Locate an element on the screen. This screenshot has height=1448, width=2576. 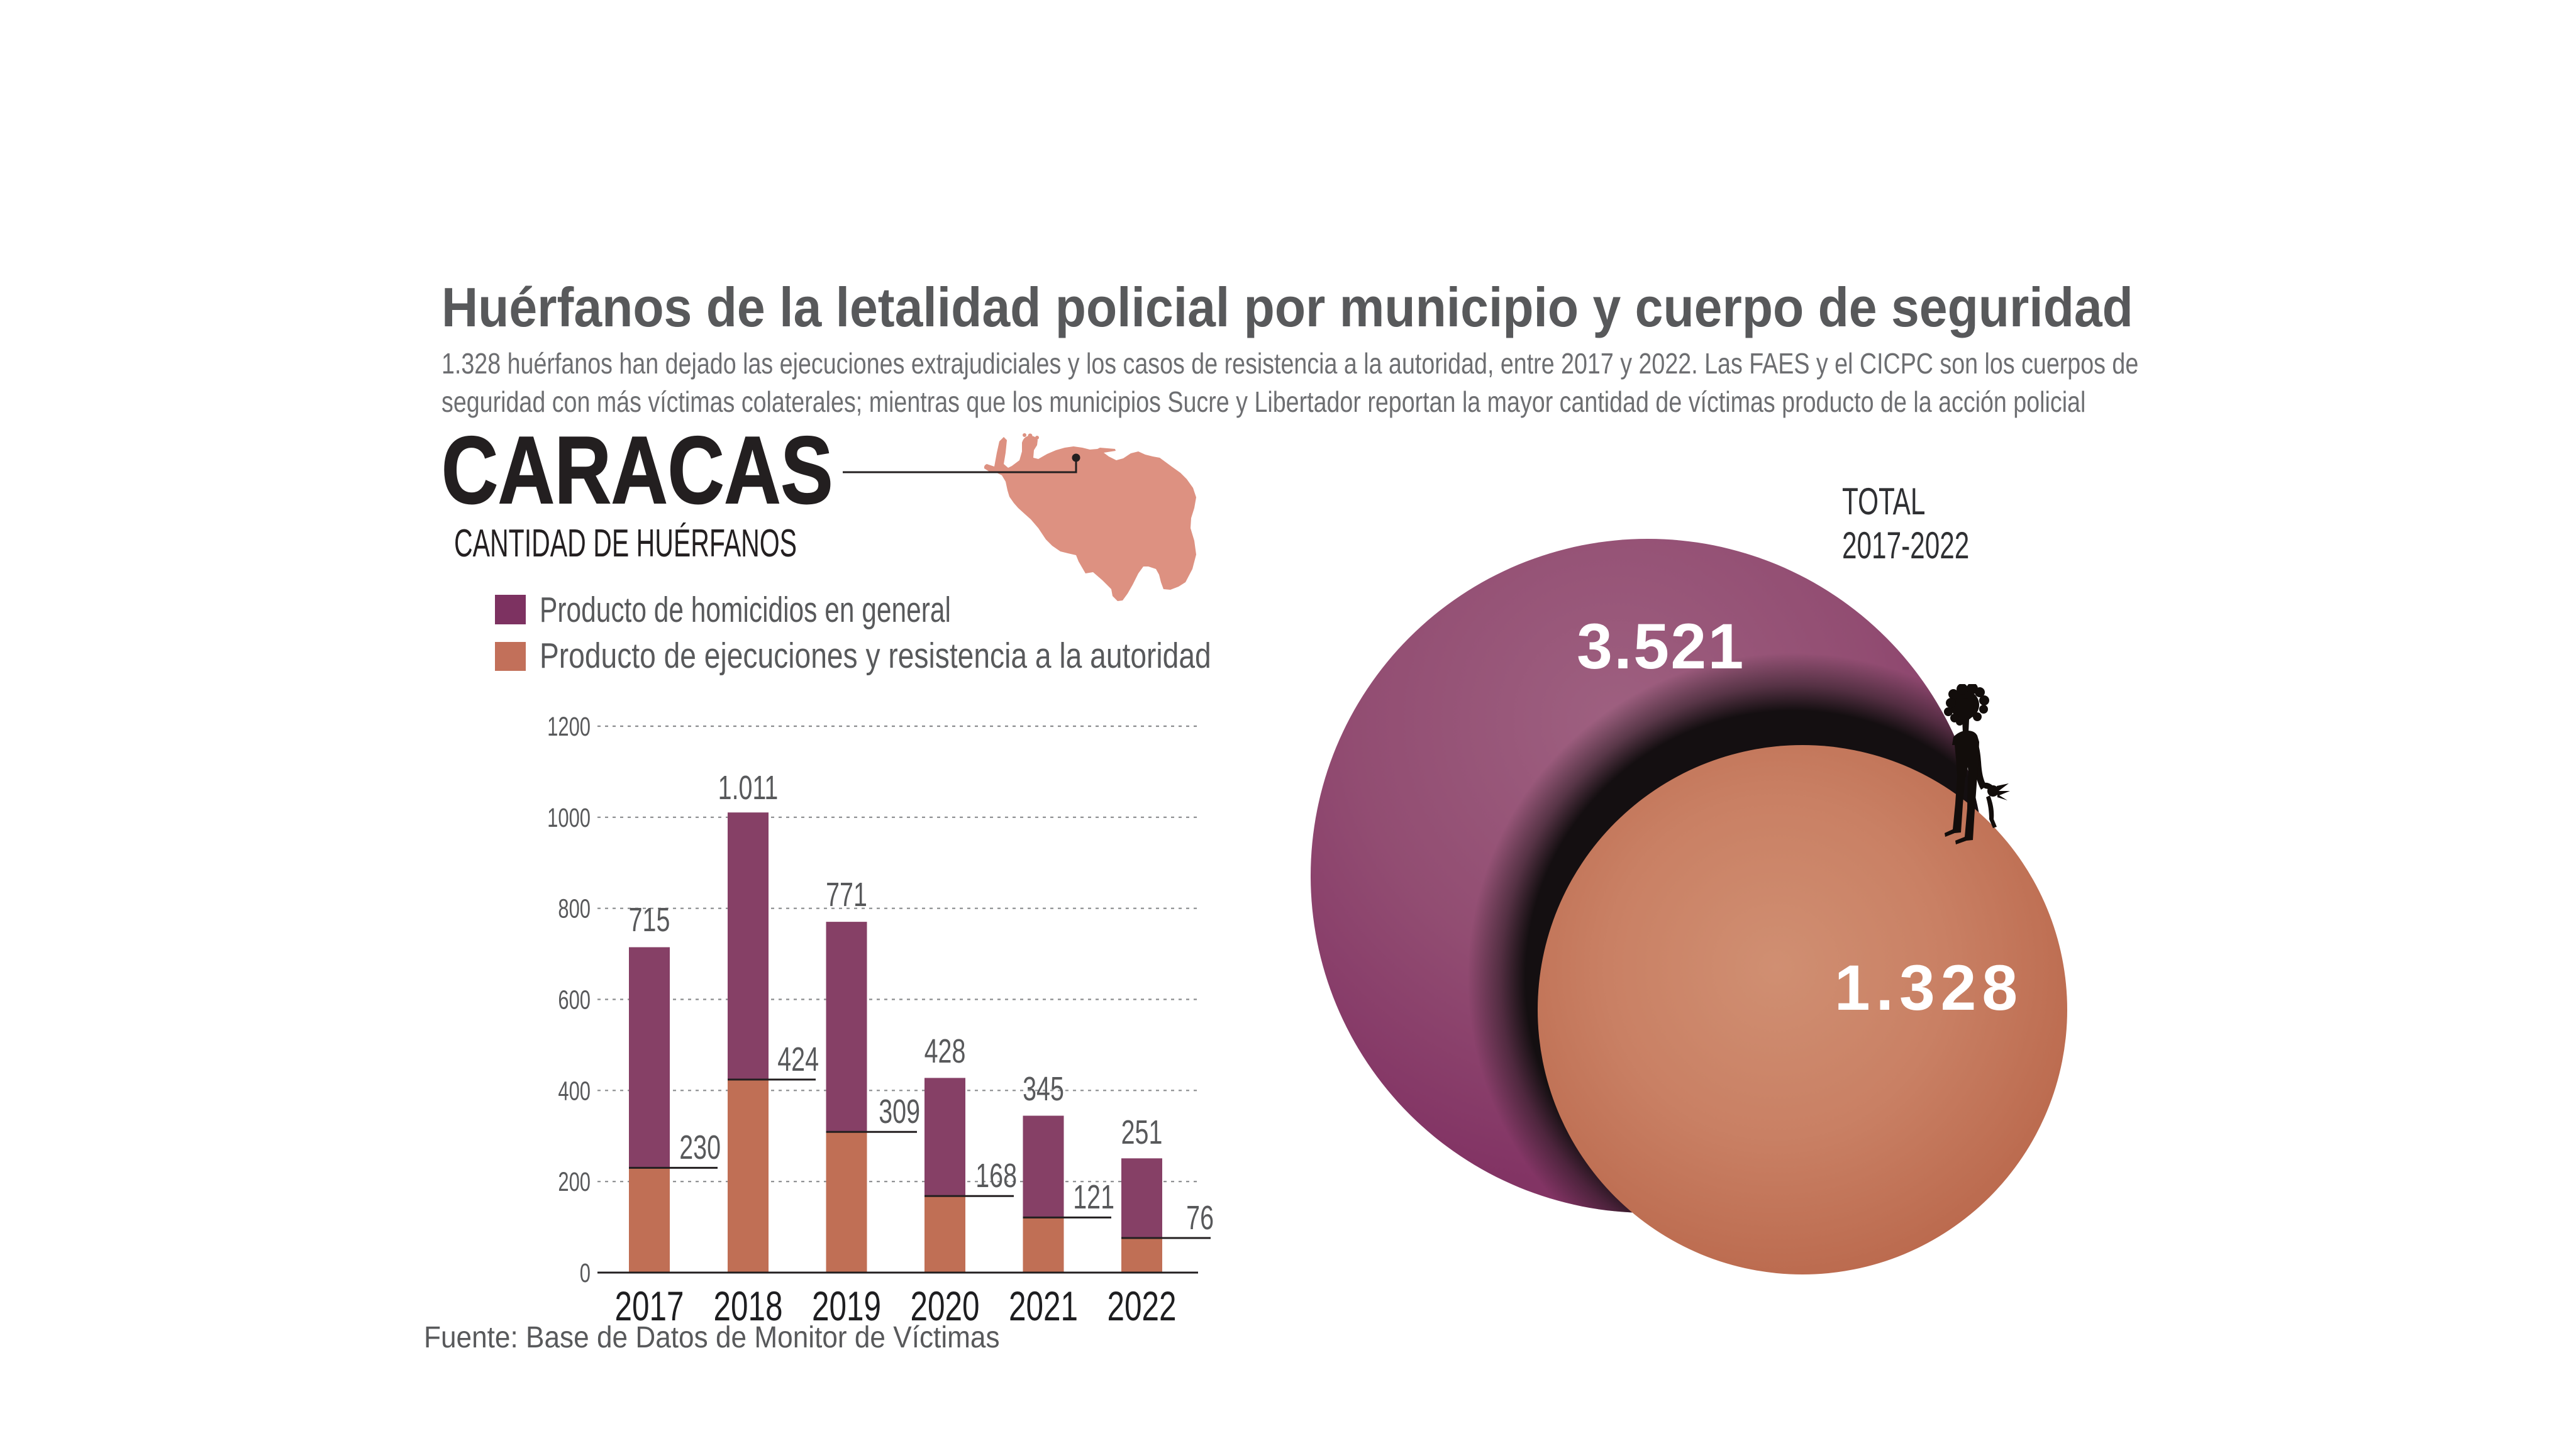
svg-text: 1000 is located at coordinates (569, 817).